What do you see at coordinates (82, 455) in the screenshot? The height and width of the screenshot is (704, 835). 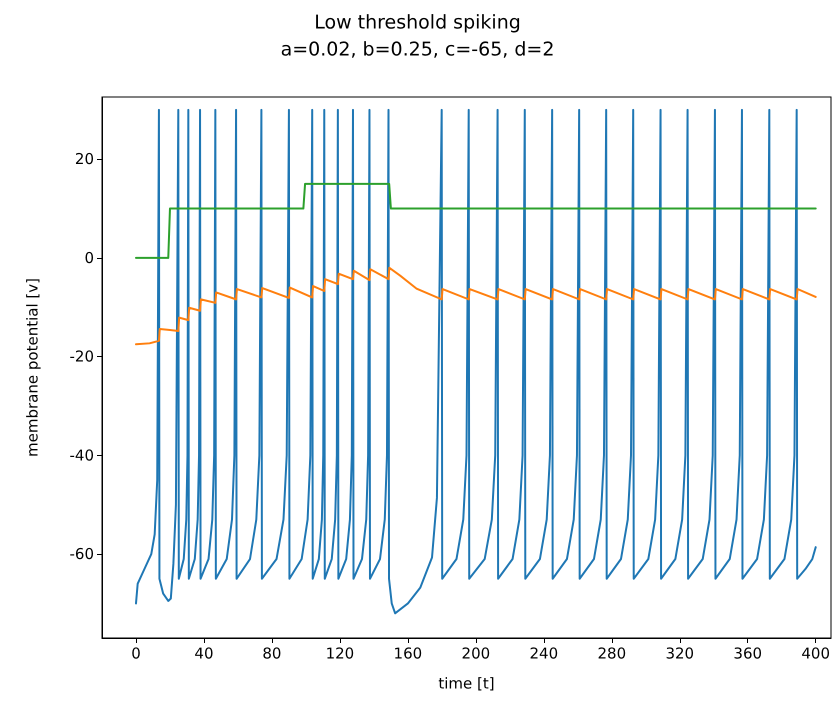 I see `y-tick-label: -40` at bounding box center [82, 455].